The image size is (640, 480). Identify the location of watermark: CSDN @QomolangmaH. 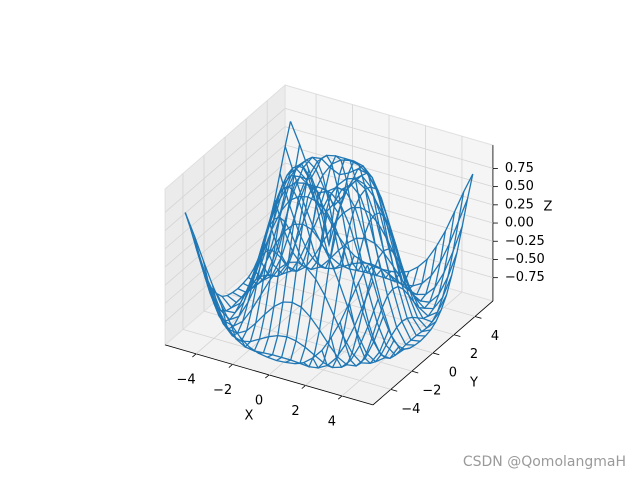
(544, 462).